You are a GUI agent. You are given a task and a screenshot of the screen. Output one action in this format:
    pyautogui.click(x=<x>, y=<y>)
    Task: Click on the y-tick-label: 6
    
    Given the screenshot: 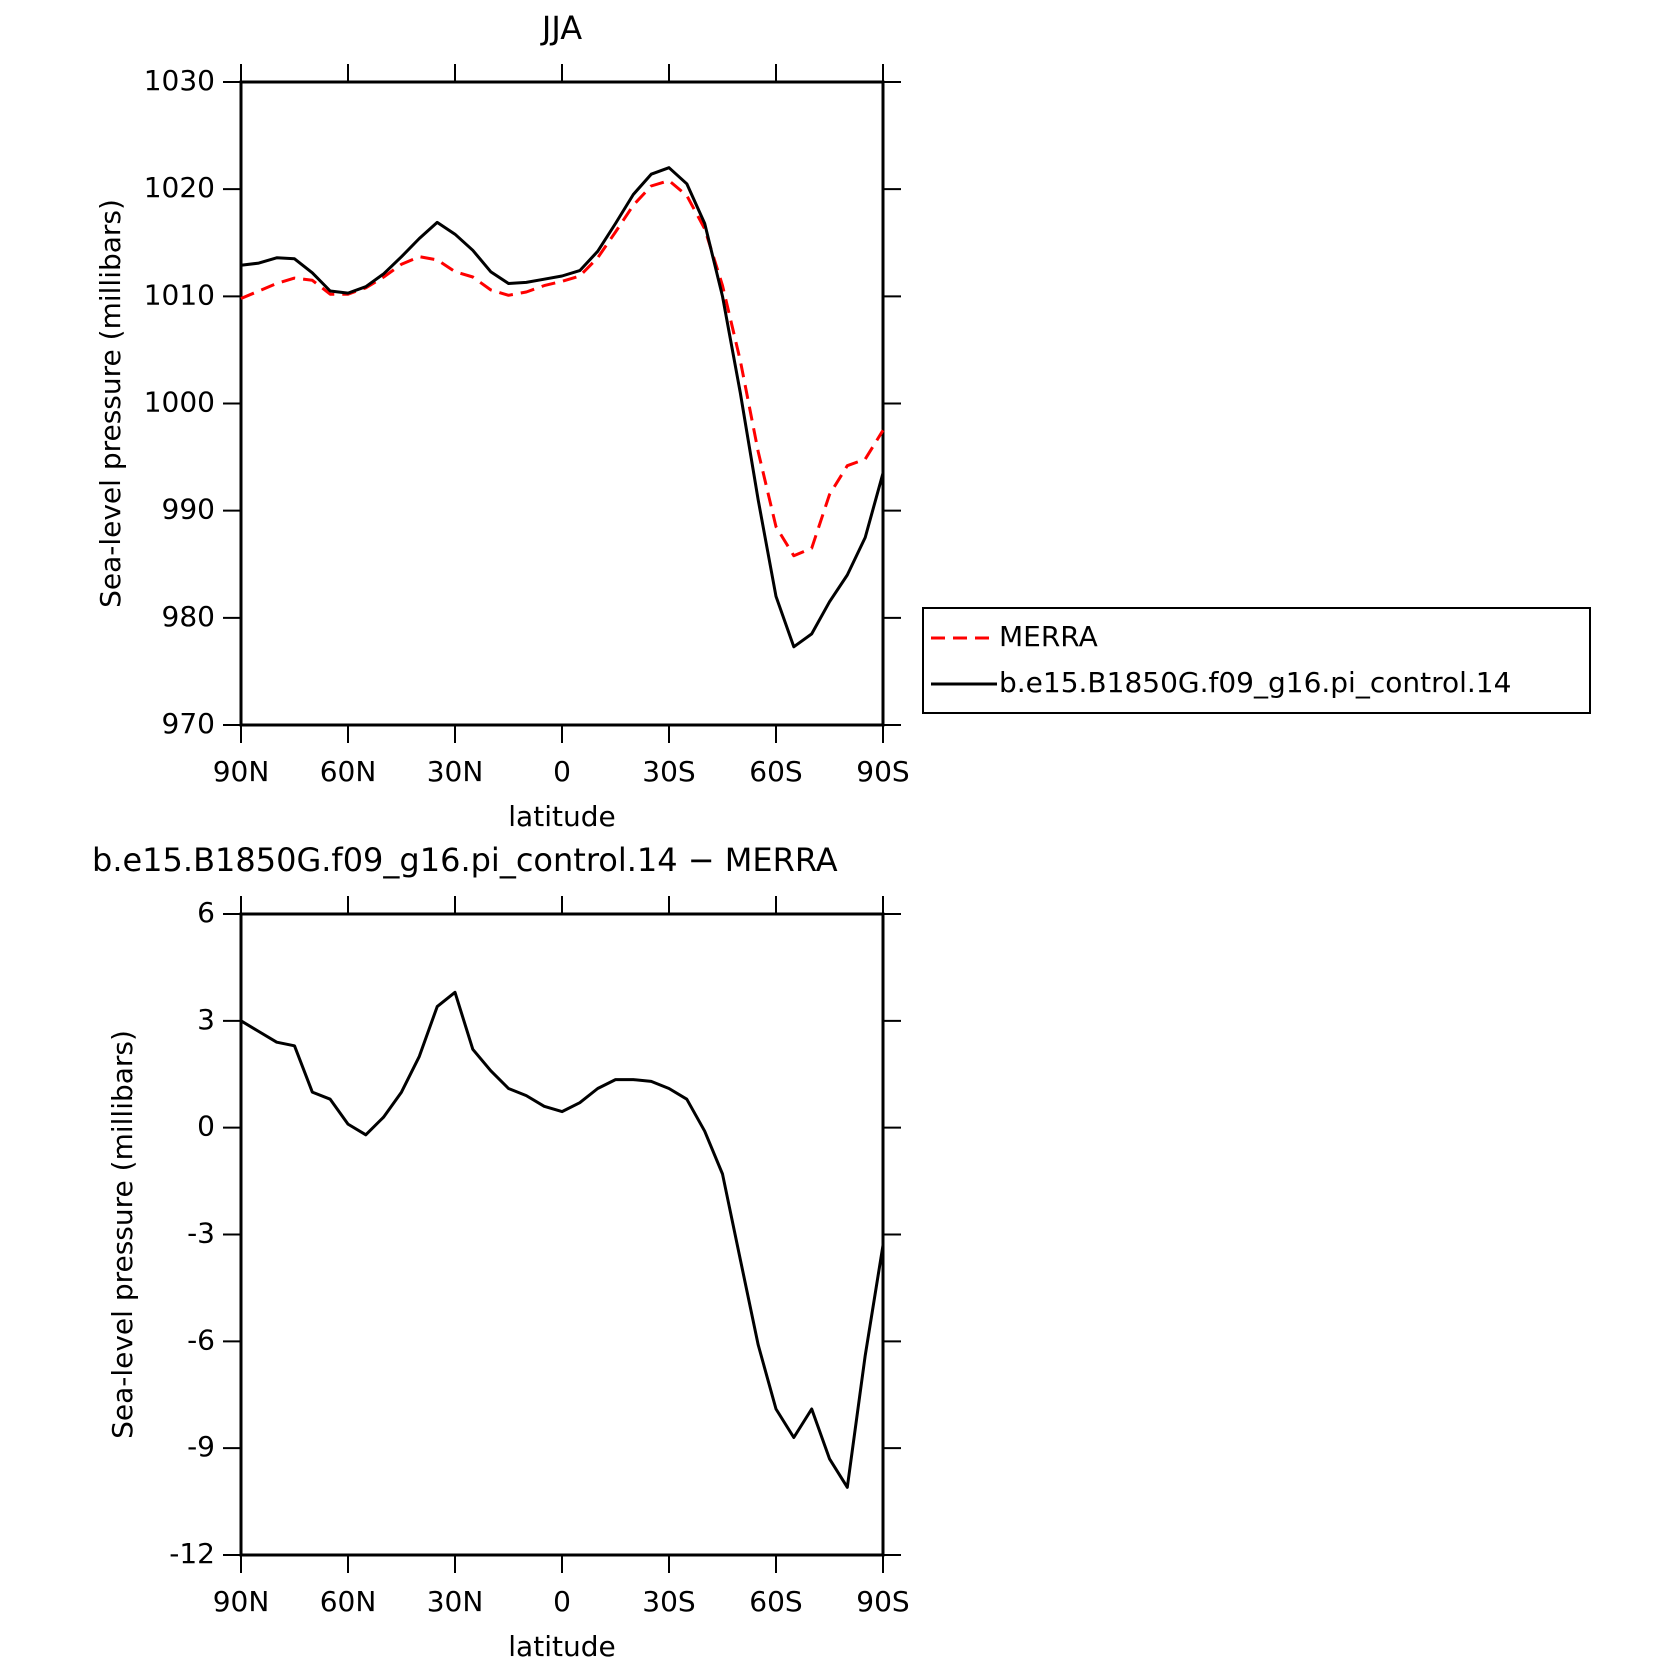 What is the action you would take?
    pyautogui.click(x=206, y=912)
    